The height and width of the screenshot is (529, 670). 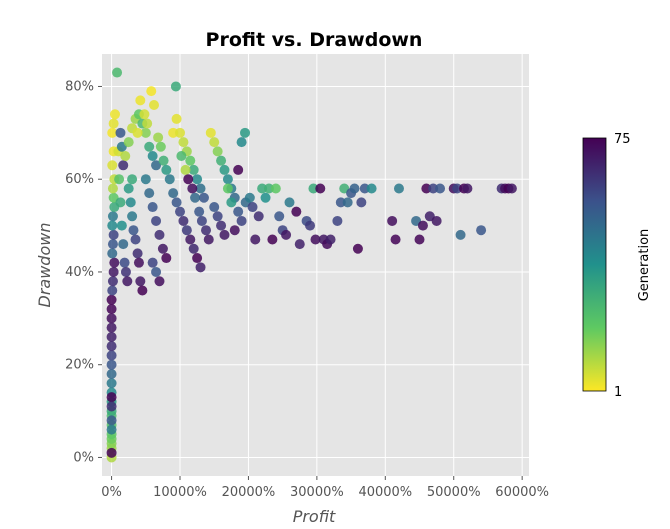 What do you see at coordinates (79, 272) in the screenshot?
I see `y-tick-label: 40%` at bounding box center [79, 272].